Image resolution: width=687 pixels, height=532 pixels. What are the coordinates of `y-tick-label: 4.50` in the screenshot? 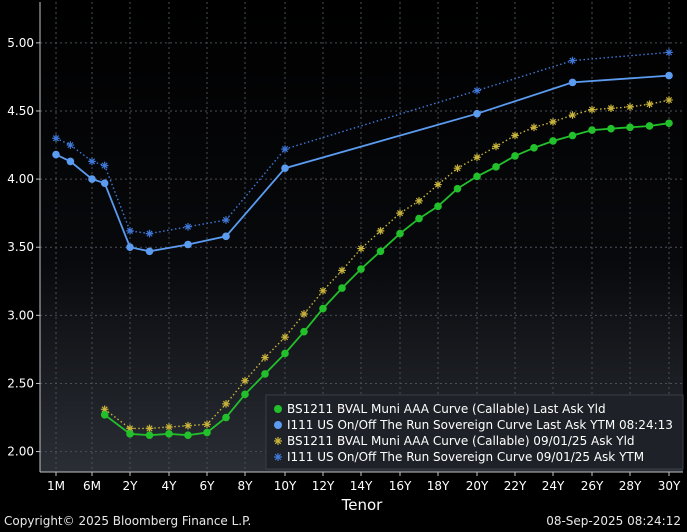 It's located at (20, 111).